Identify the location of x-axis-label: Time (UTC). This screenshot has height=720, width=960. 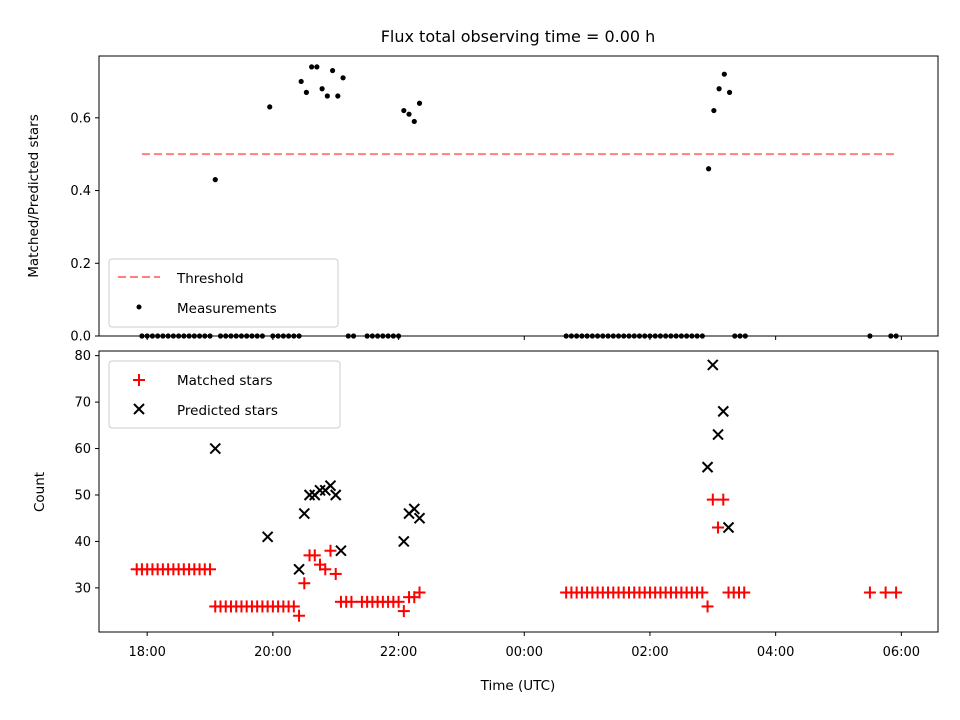
(518, 686).